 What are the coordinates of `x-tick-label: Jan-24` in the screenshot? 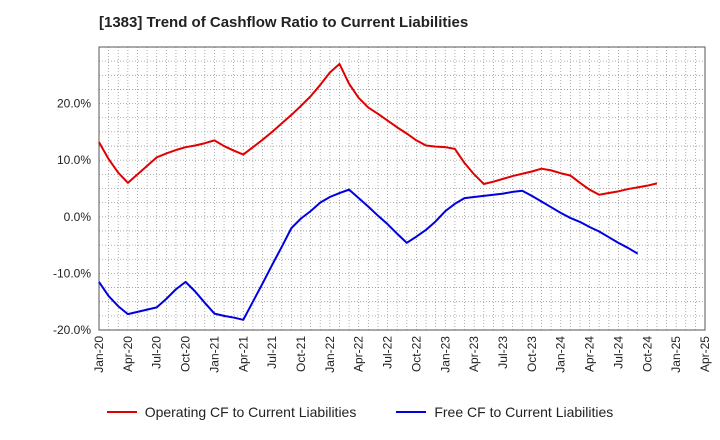 It's located at (561, 354).